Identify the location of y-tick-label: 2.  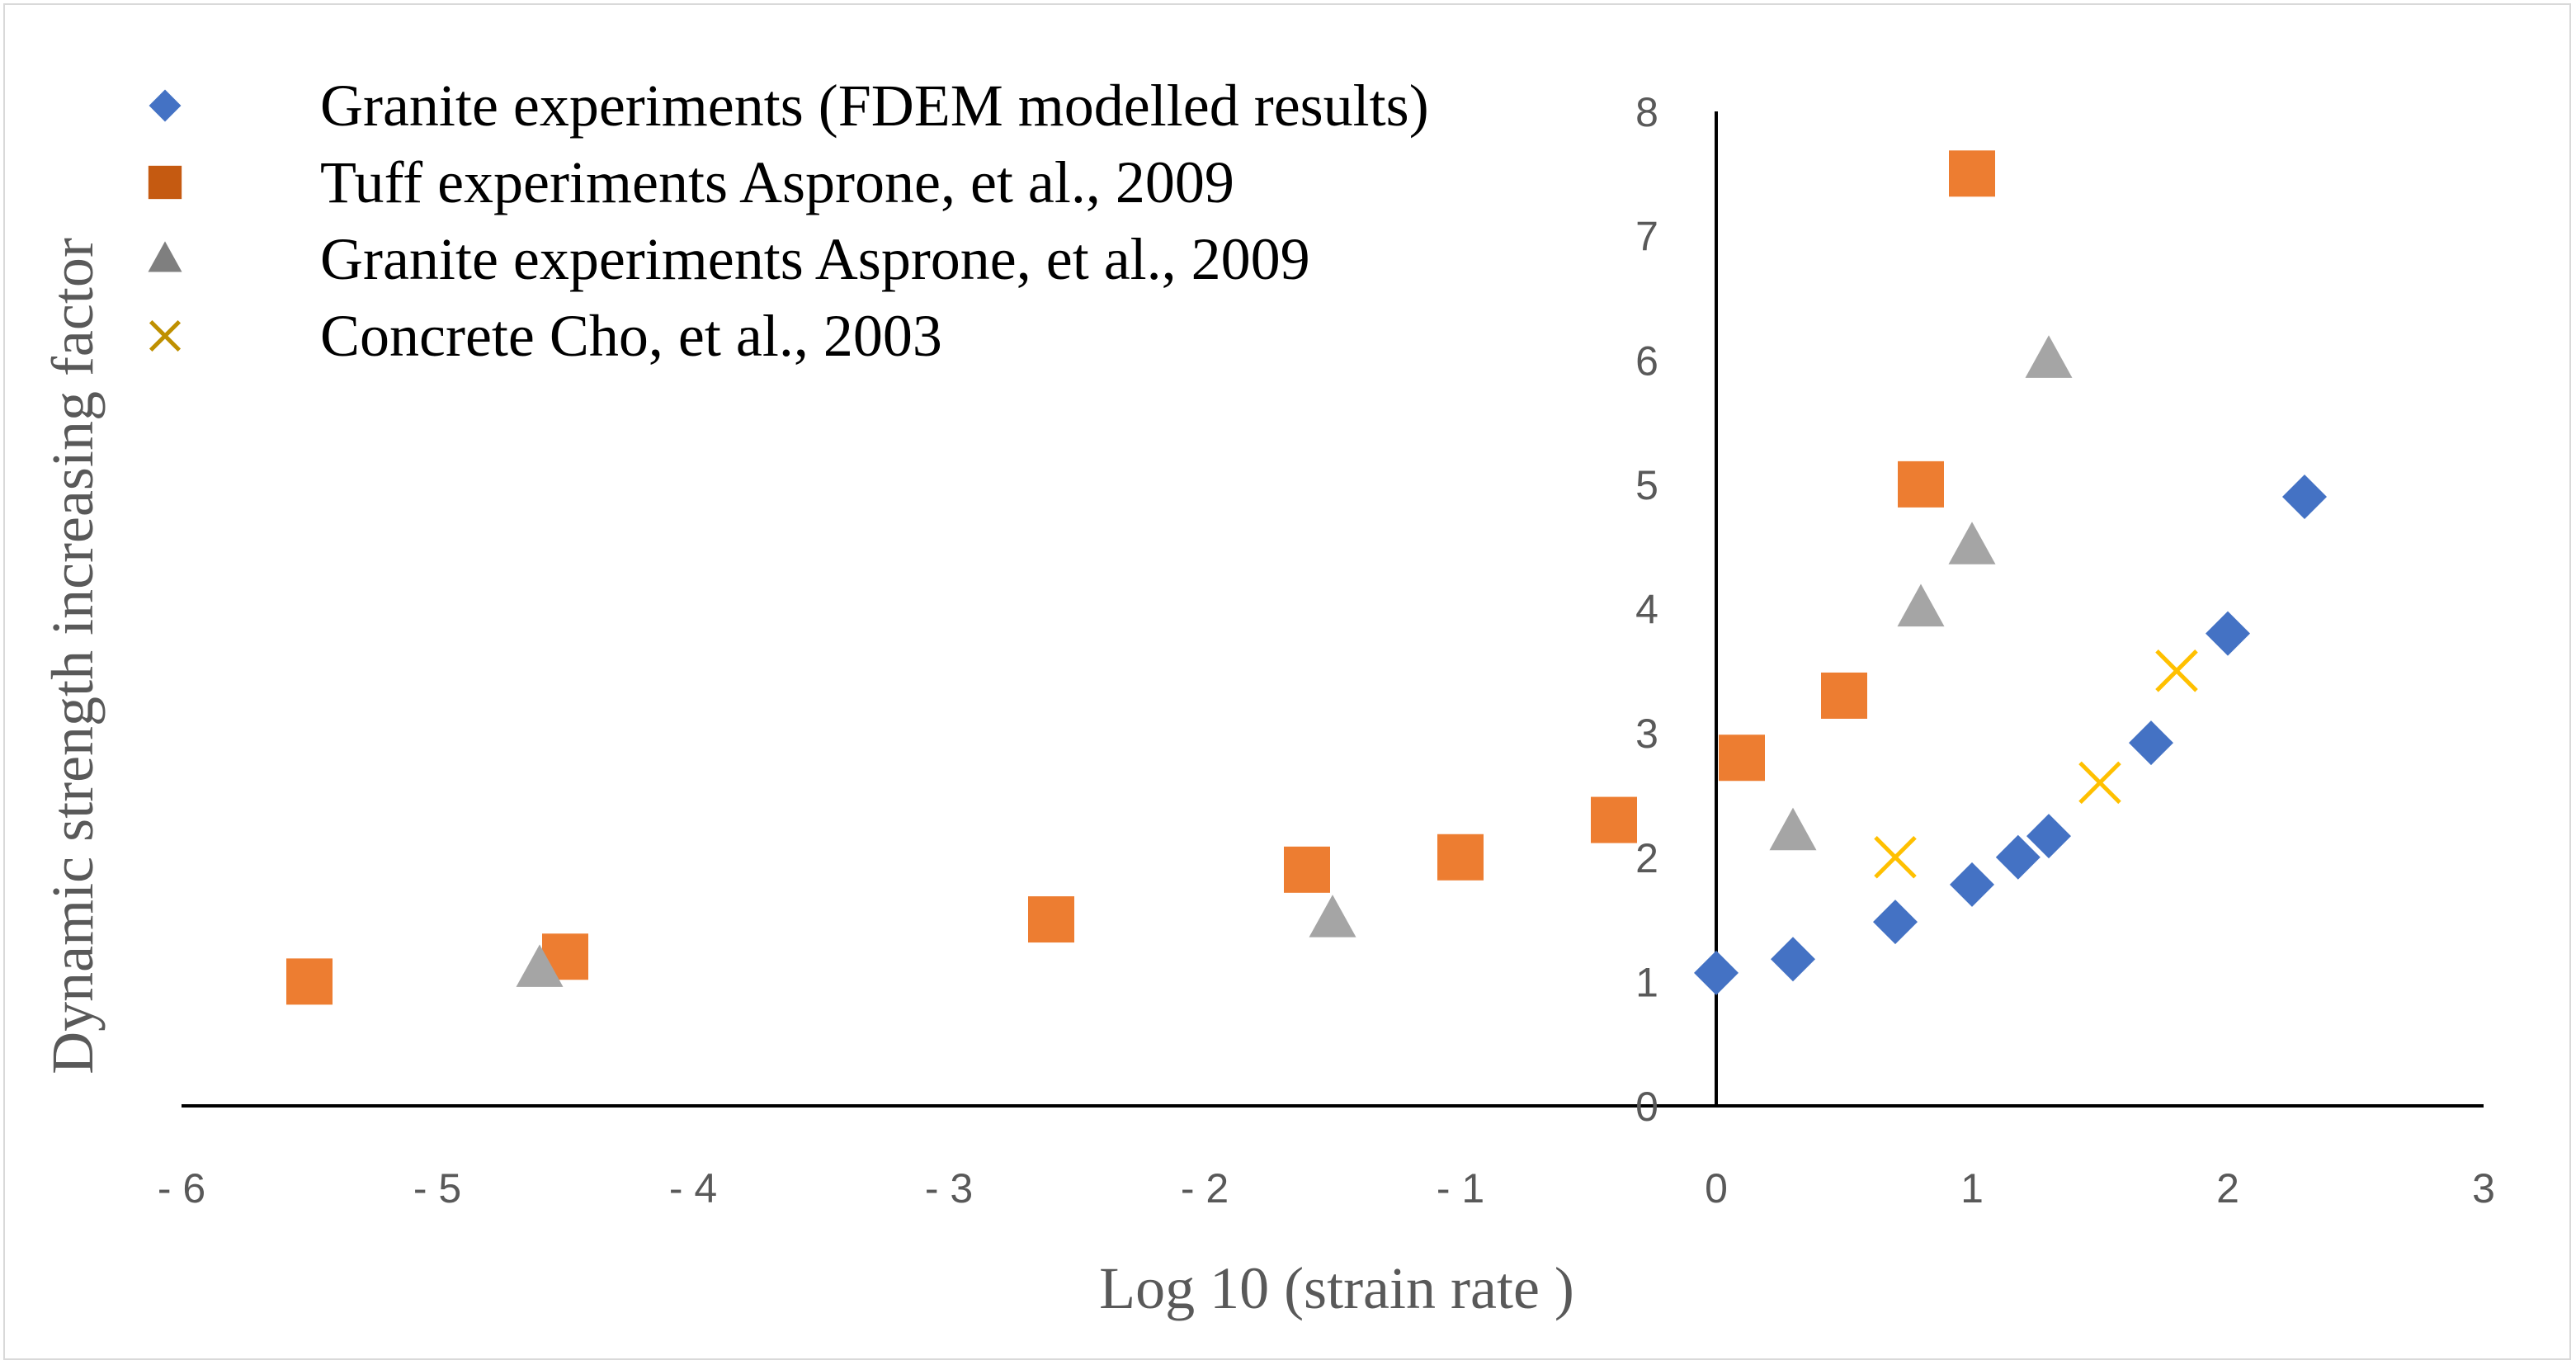
(1646, 858).